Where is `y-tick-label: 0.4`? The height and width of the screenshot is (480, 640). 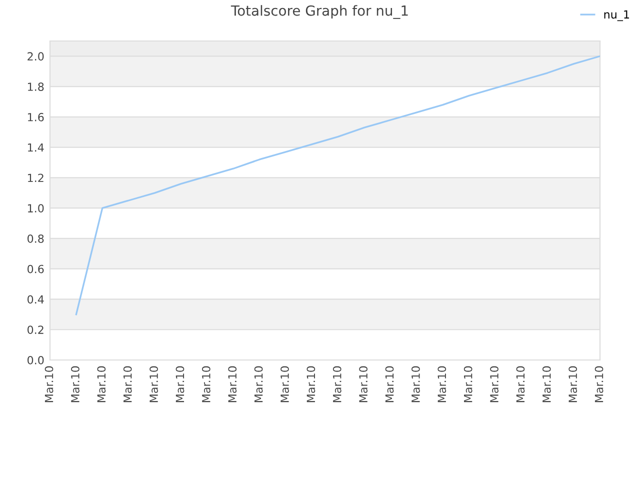 y-tick-label: 0.4 is located at coordinates (36, 299).